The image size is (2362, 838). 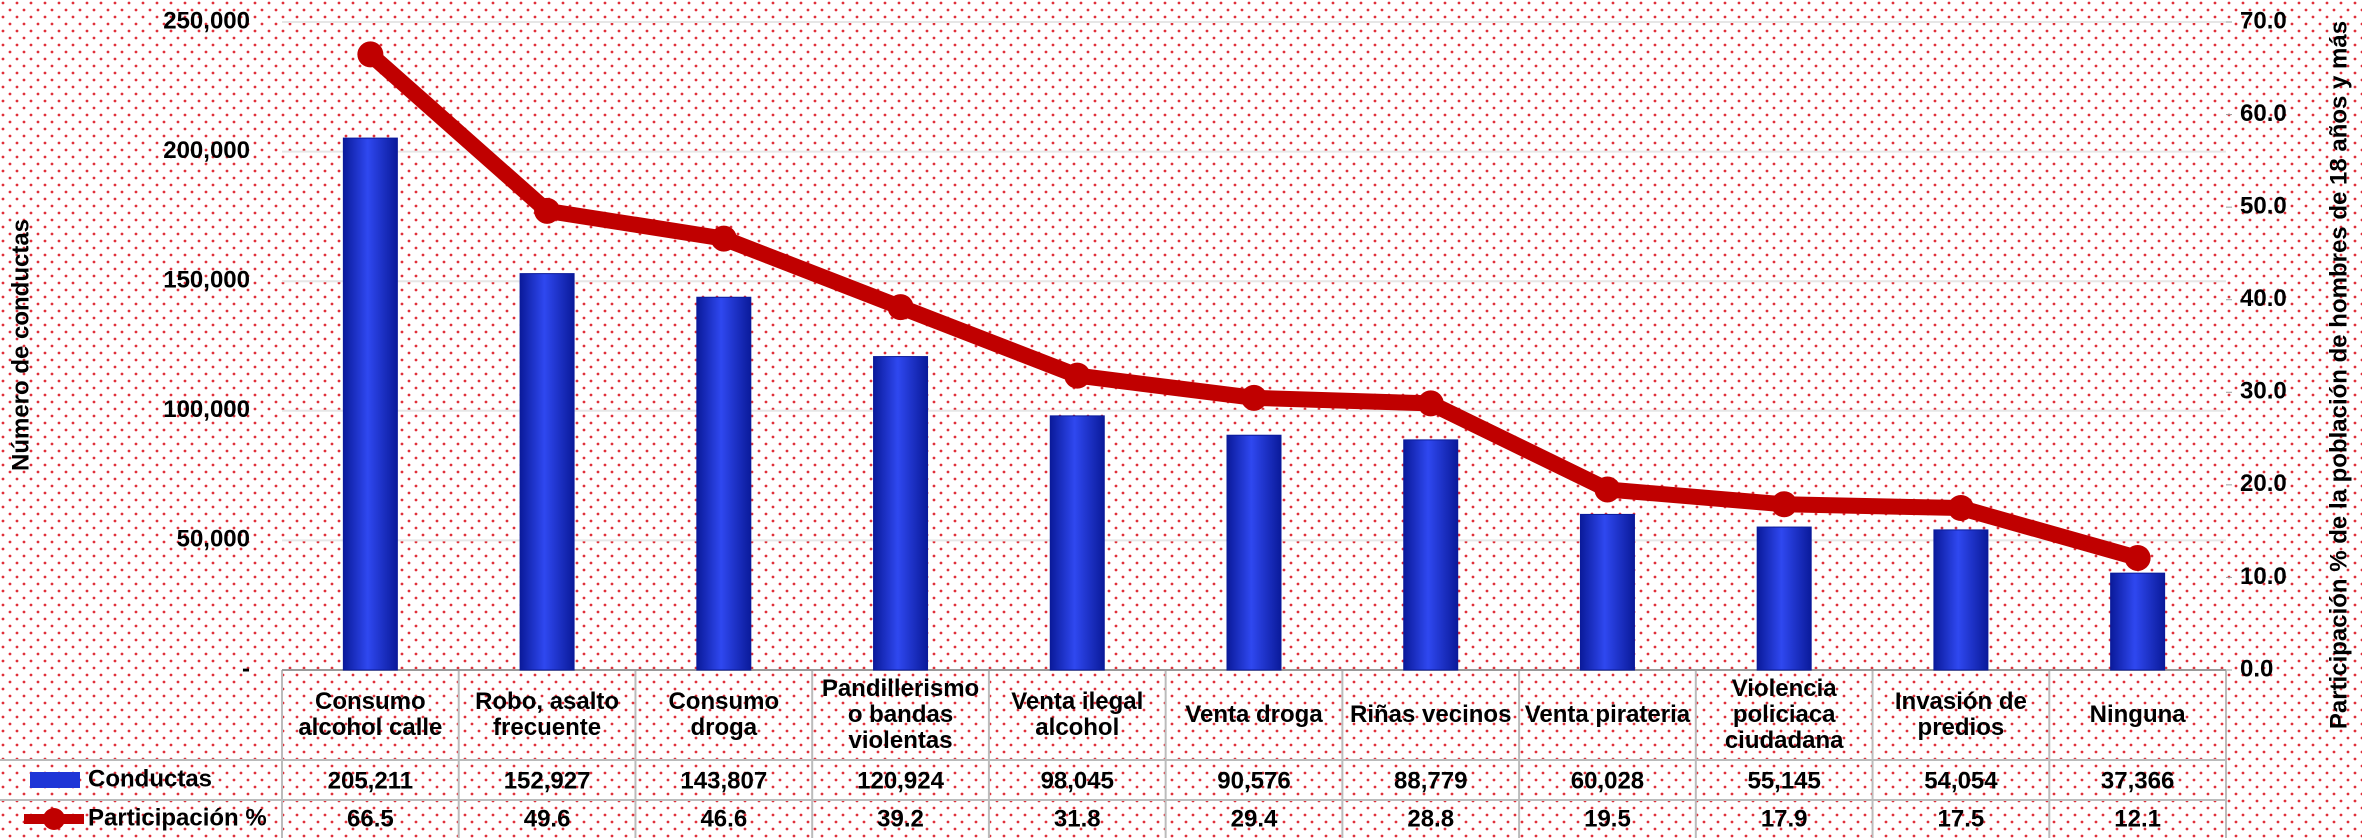 I want to click on y-axis-label: Número de conductas, so click(x=20, y=345).